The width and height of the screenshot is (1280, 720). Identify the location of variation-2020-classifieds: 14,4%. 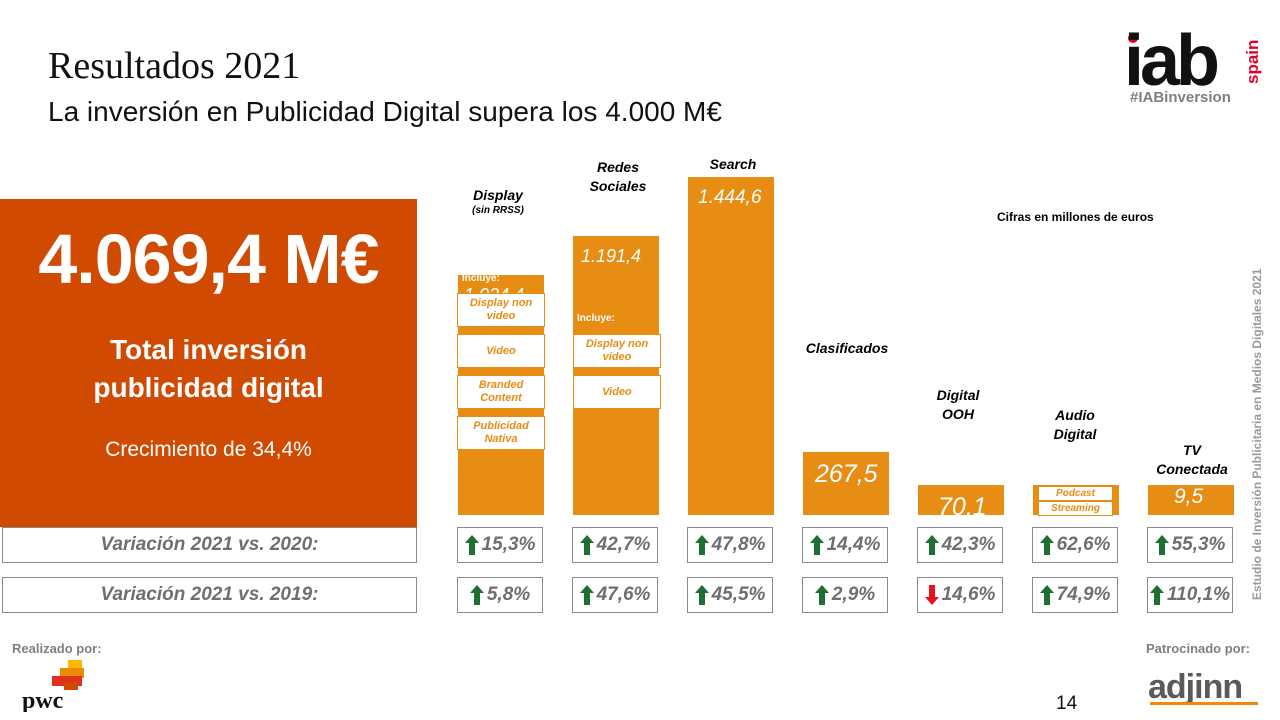
(845, 545).